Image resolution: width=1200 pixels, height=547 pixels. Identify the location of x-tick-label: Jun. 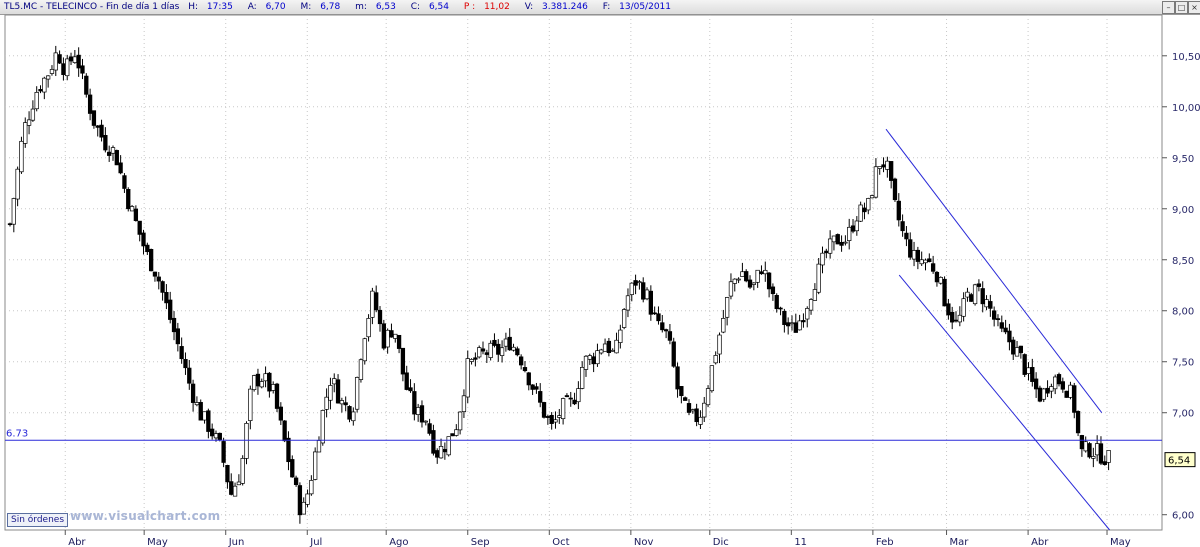
(236, 542).